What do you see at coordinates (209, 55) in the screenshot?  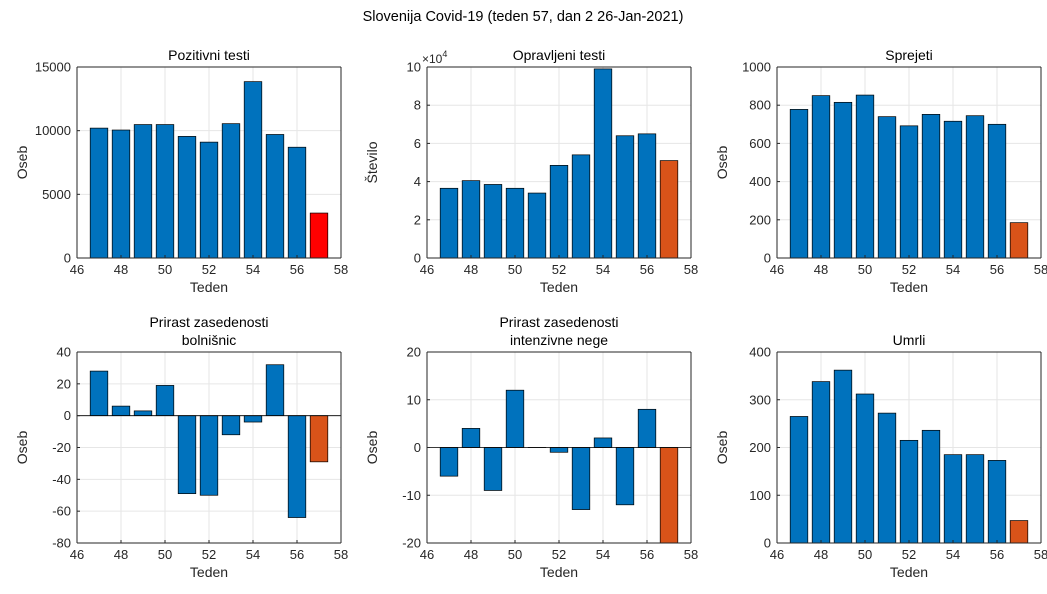 I see `subplot-title: Pozitivni testi` at bounding box center [209, 55].